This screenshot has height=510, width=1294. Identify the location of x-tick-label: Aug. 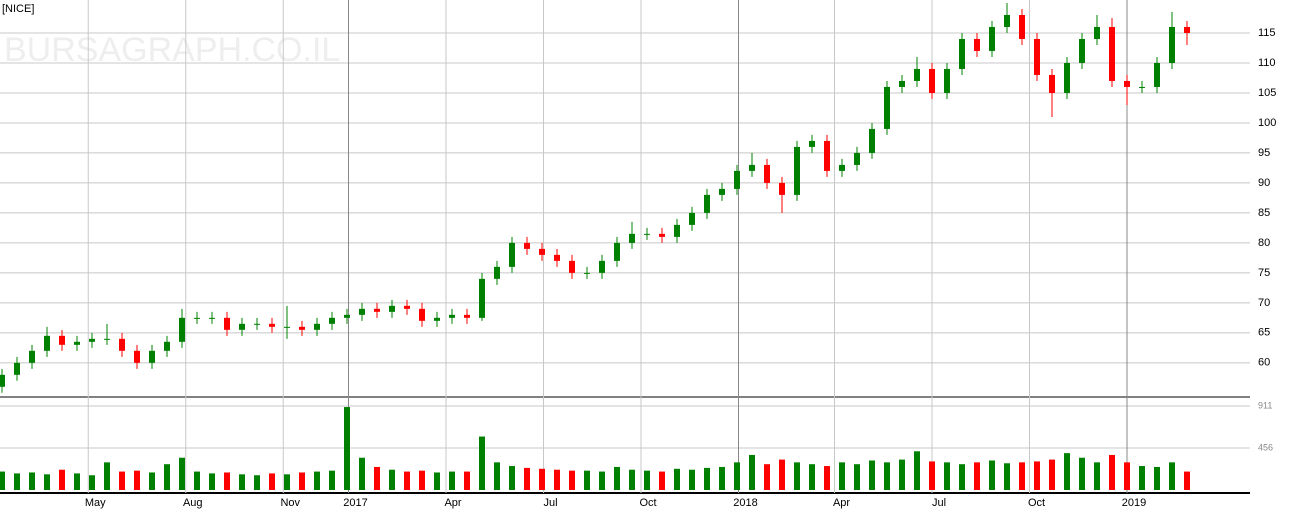
(193, 503).